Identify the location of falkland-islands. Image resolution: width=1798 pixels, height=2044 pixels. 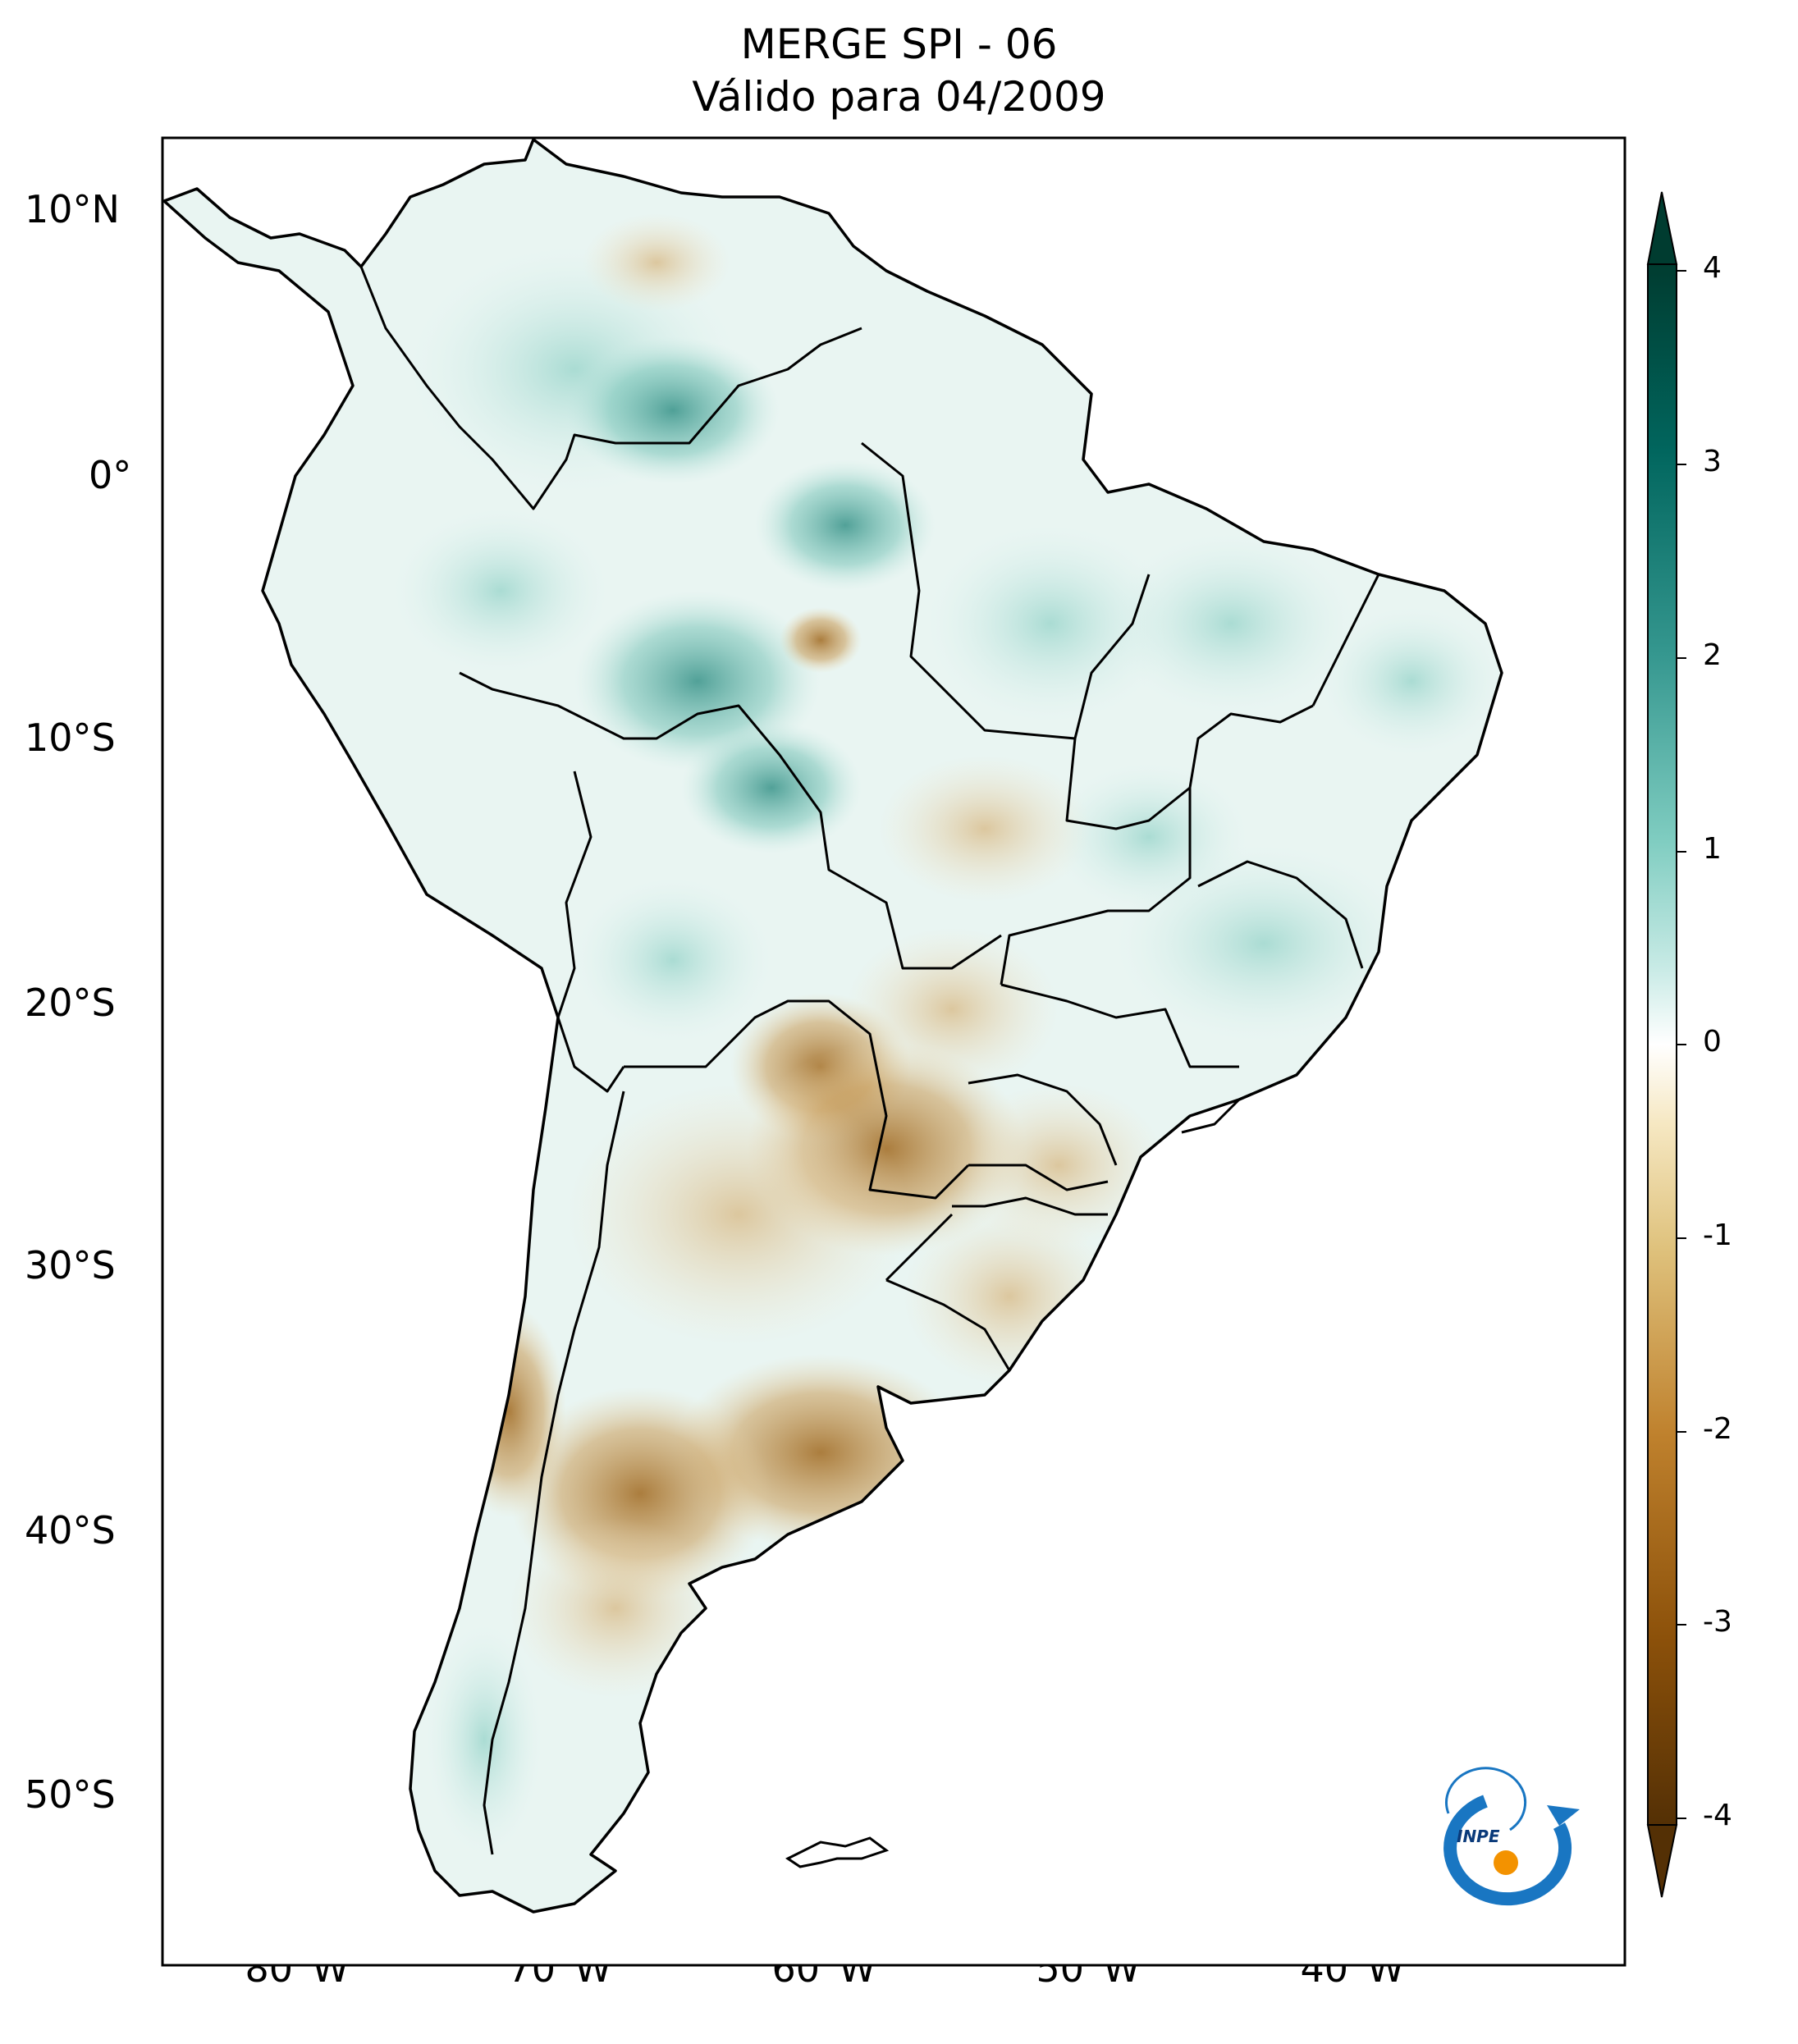
(837, 1852).